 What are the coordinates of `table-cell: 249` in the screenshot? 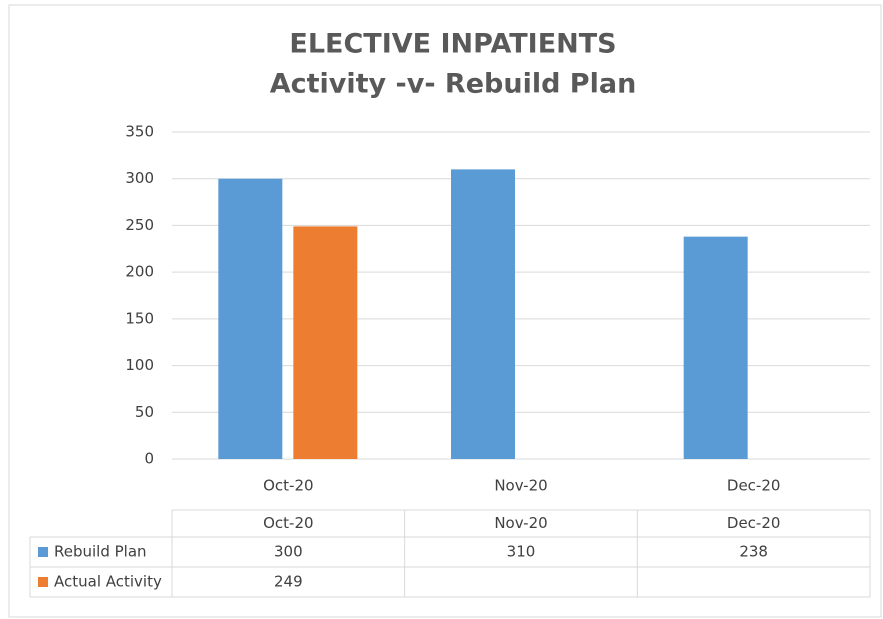 It's located at (288, 582).